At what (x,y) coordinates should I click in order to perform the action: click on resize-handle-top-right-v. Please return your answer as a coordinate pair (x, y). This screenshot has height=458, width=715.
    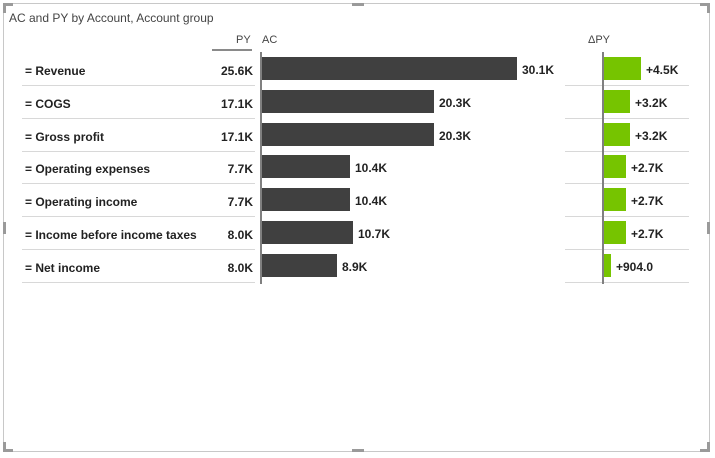
    Looking at the image, I should click on (708, 8).